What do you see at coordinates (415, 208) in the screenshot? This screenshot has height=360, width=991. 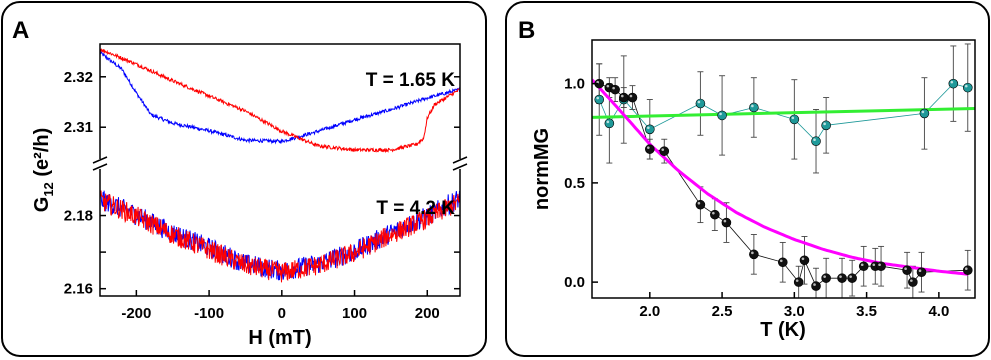 I see `panel-a-lower-annotation: T = 4.2 K` at bounding box center [415, 208].